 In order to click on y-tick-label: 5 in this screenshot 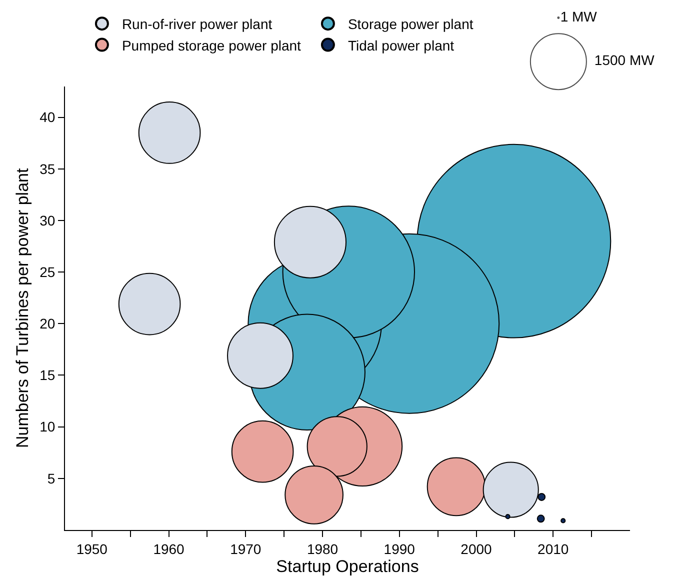, I will do `click(51, 478)`.